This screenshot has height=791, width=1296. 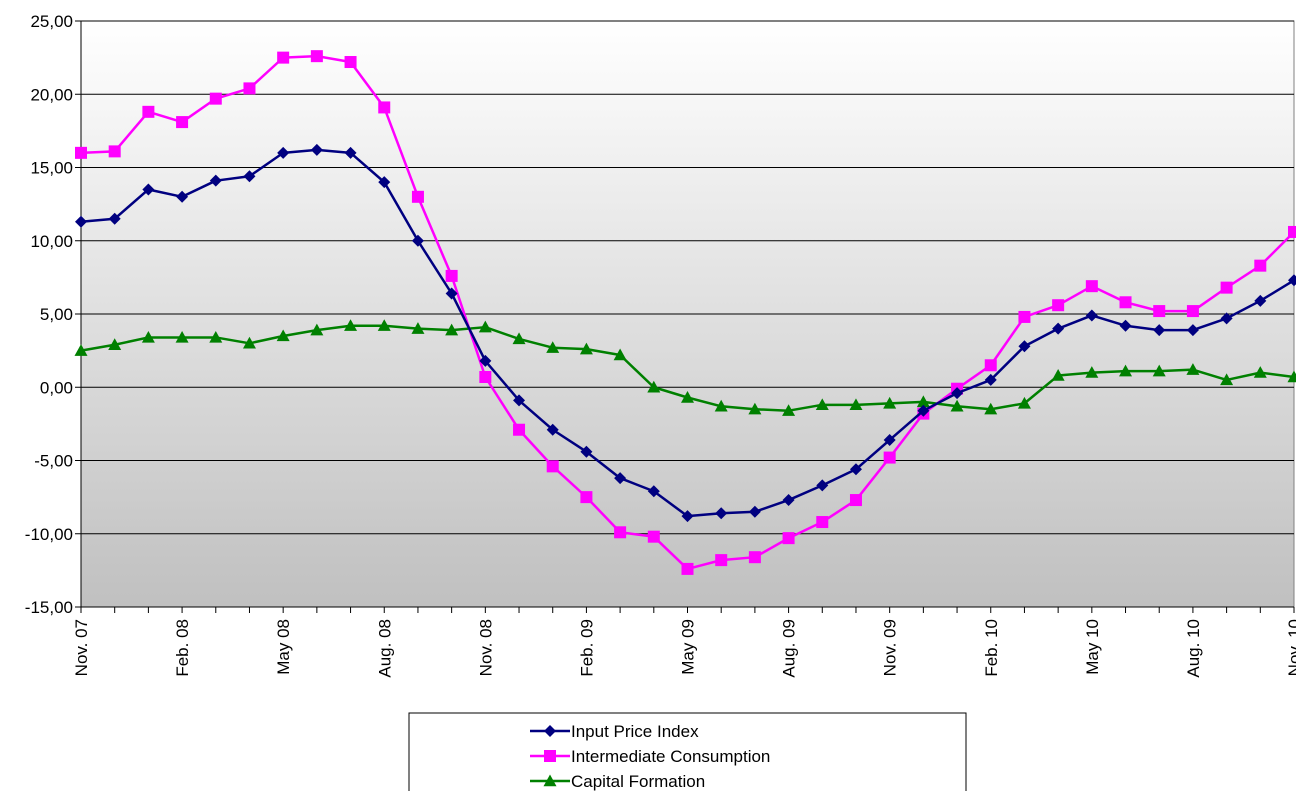 I want to click on x-tick-label: Feb. 08, so click(x=182, y=648).